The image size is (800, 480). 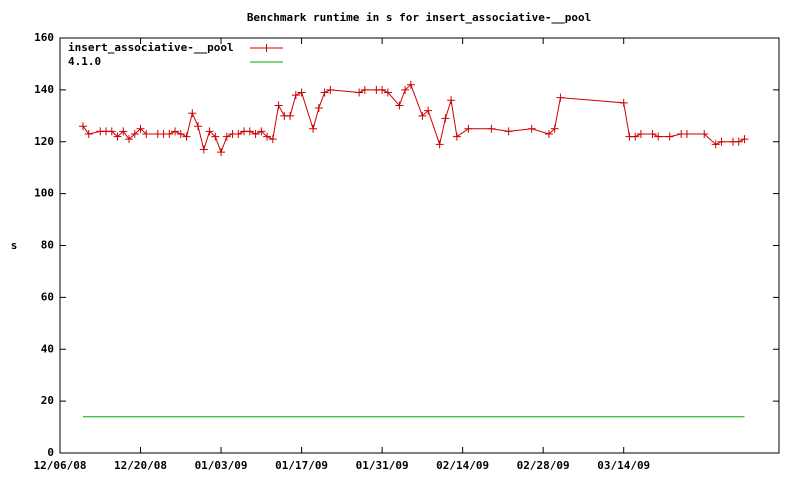 What do you see at coordinates (60, 465) in the screenshot?
I see `x-tick-label: 12/06/08` at bounding box center [60, 465].